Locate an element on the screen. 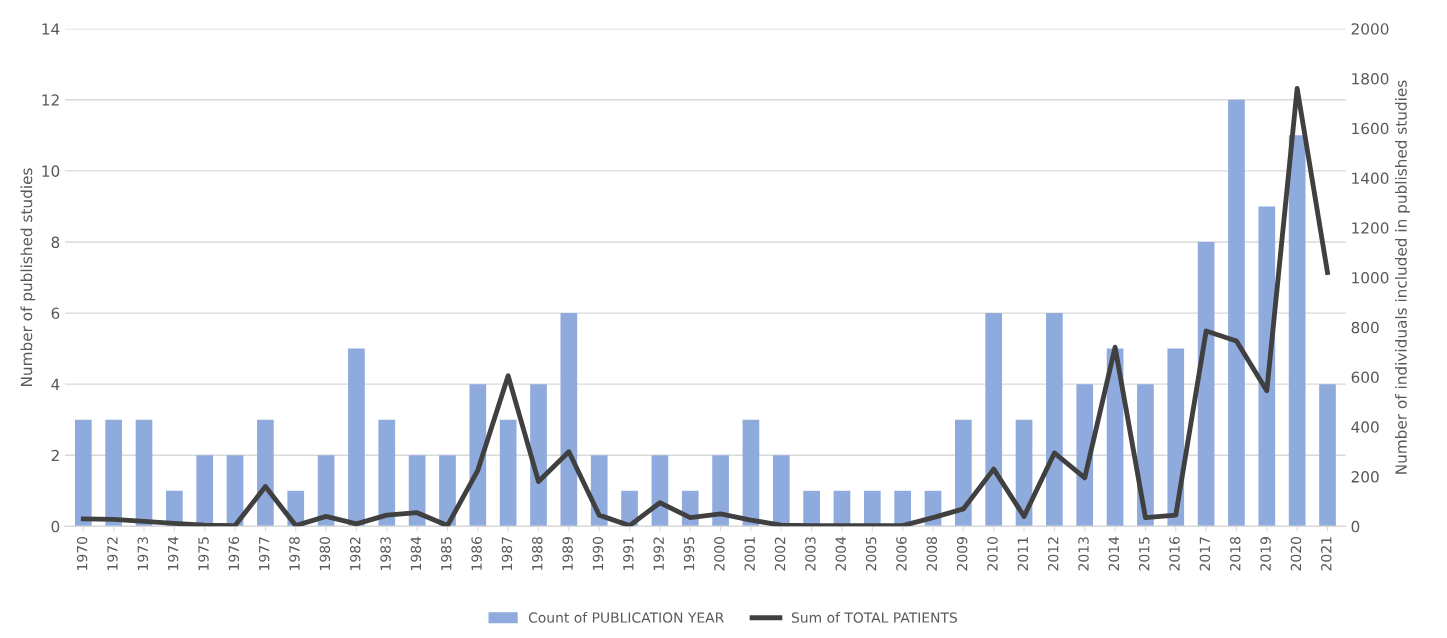  x-tick-label: 2014 is located at coordinates (1114, 553).